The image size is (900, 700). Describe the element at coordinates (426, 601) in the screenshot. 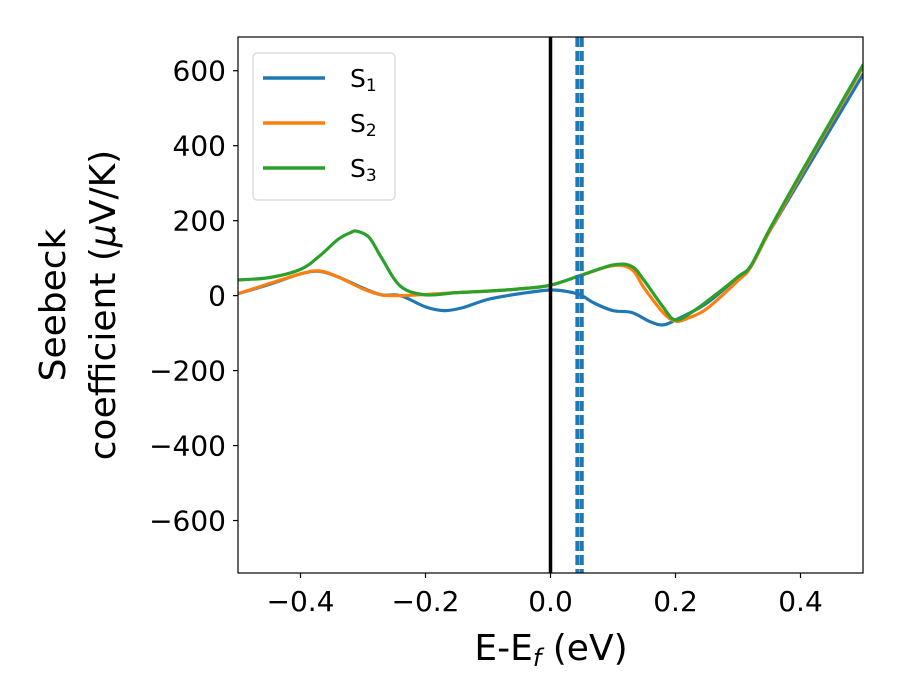

I see `x-tick-label: −0.2` at that location.